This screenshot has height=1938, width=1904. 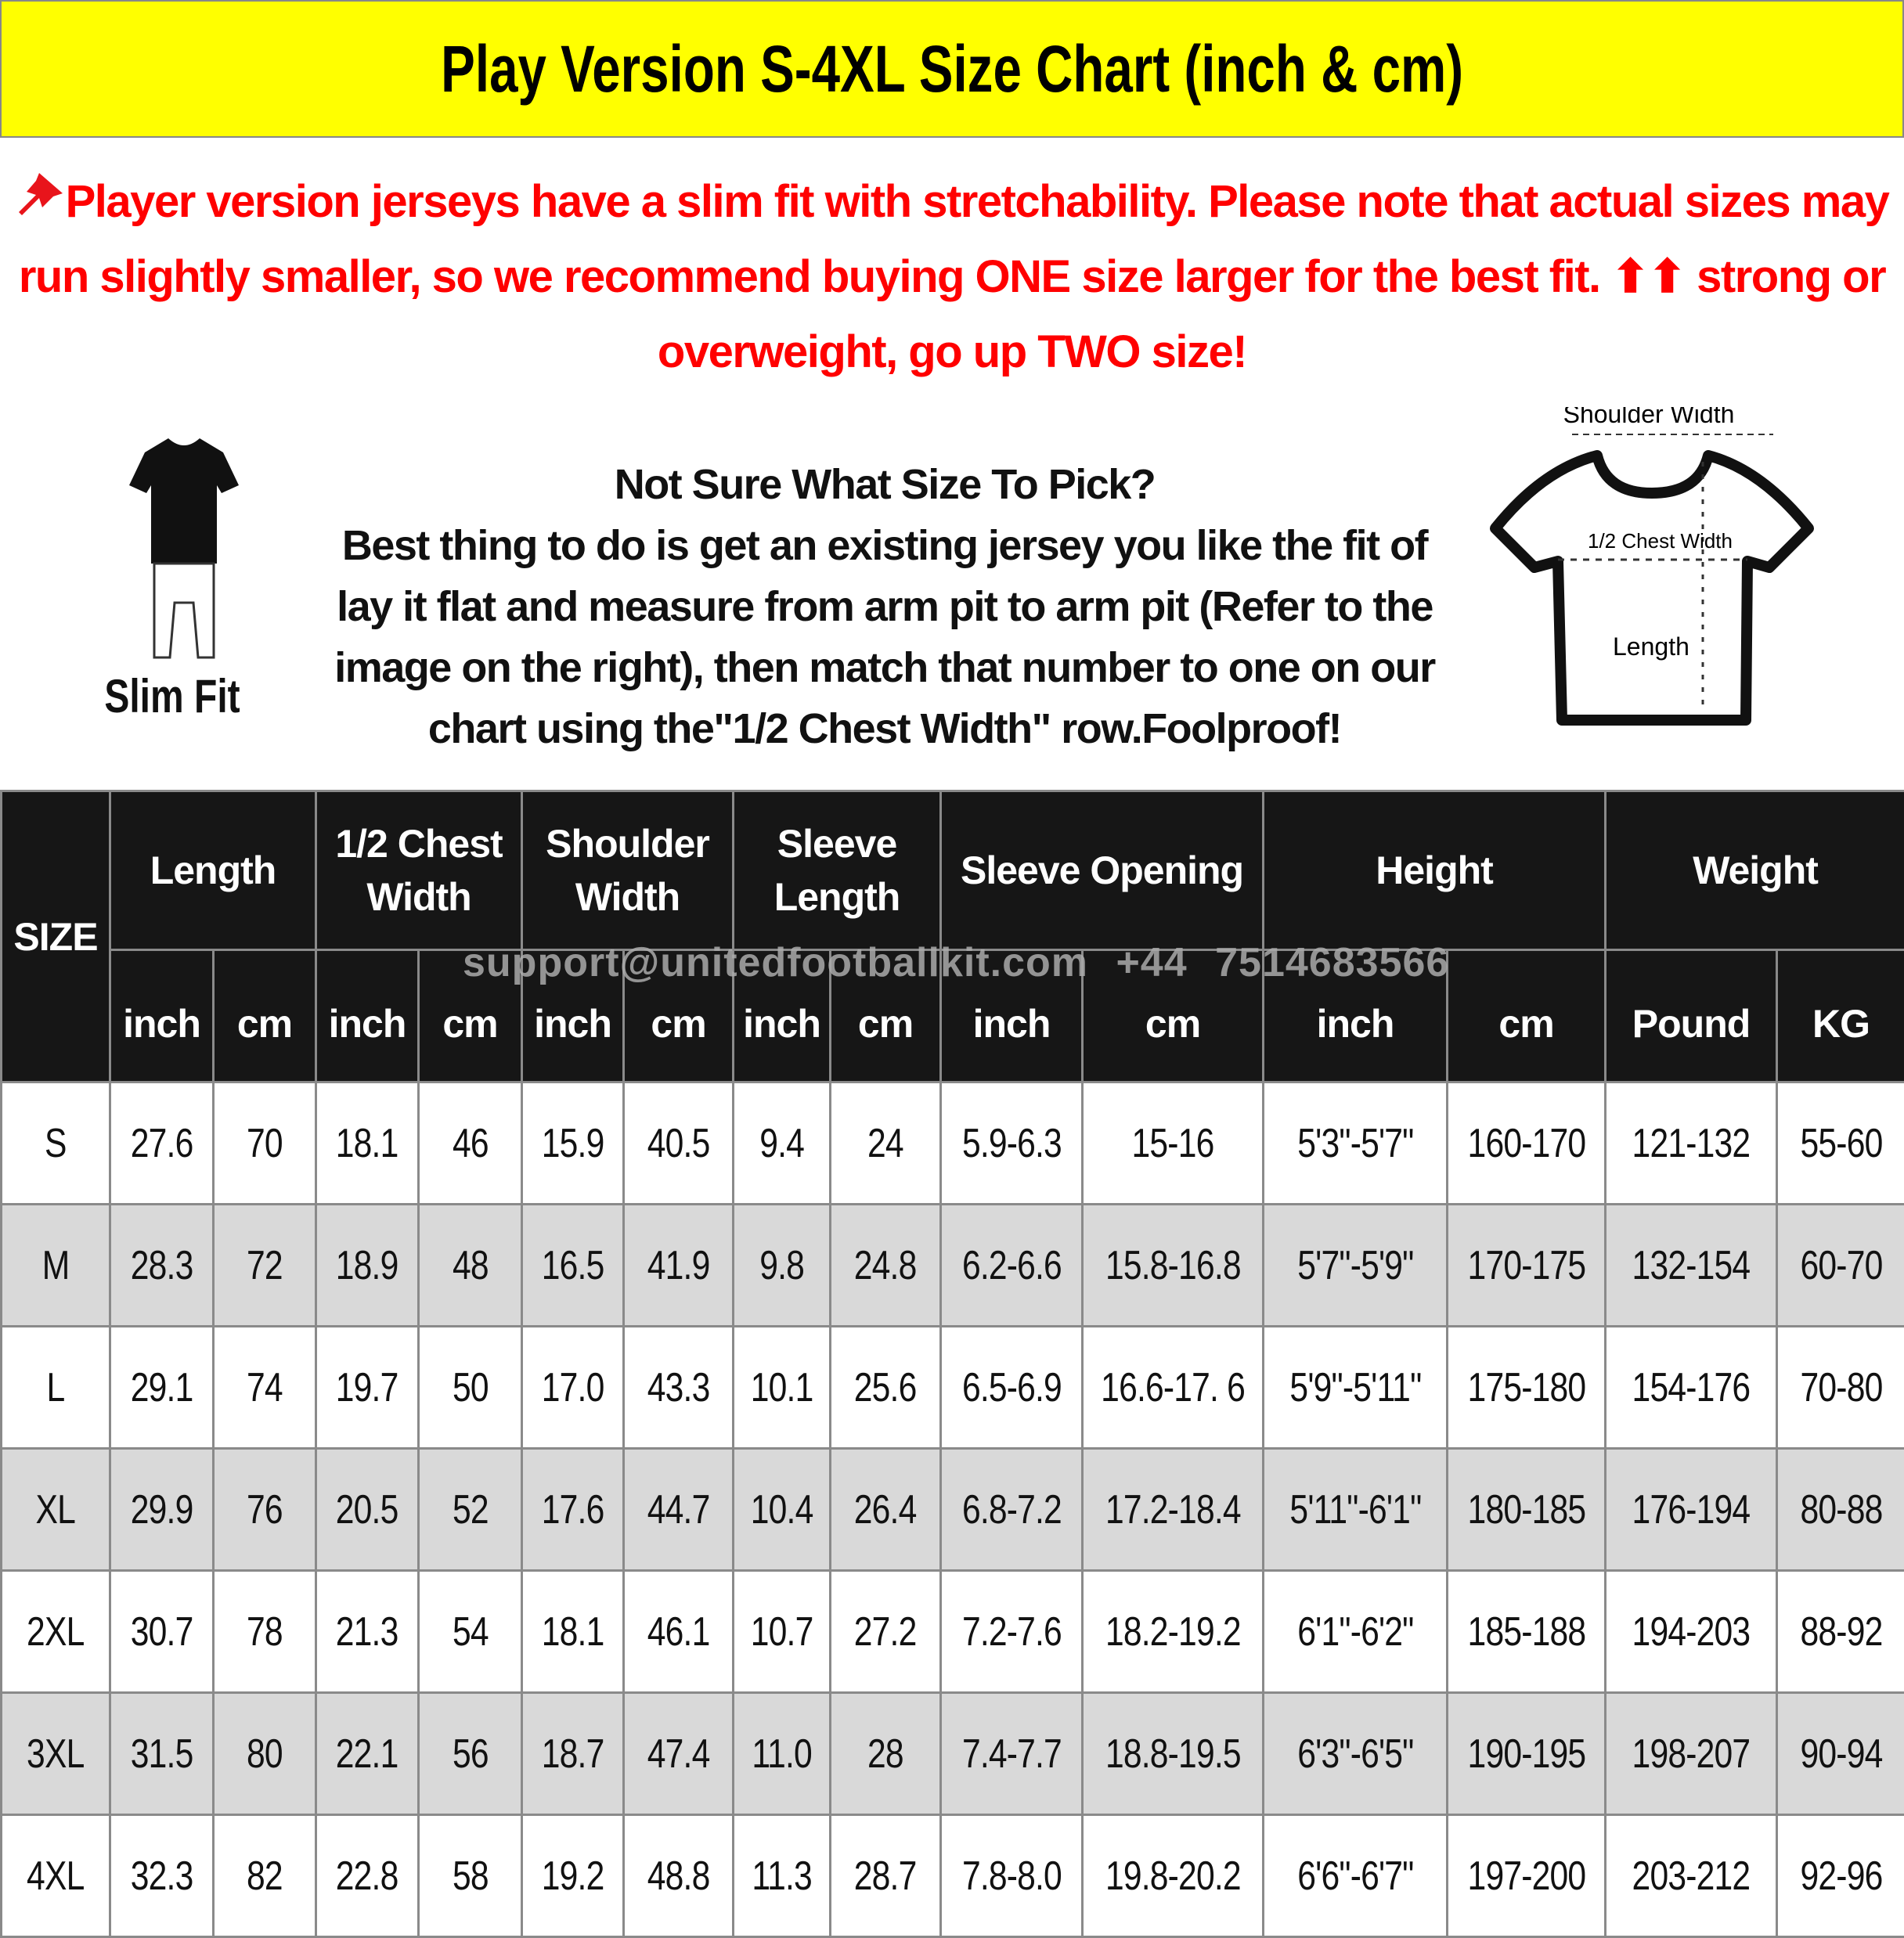 What do you see at coordinates (471, 1509) in the screenshot?
I see `cell-value: 52` at bounding box center [471, 1509].